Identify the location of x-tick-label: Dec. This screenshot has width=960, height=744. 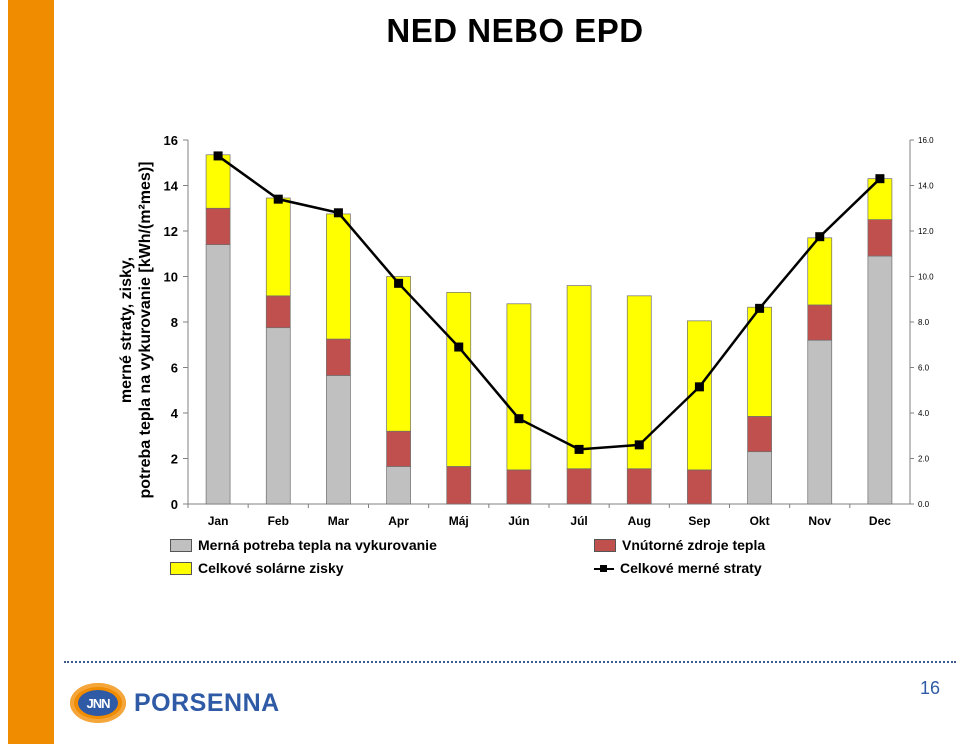
(880, 521).